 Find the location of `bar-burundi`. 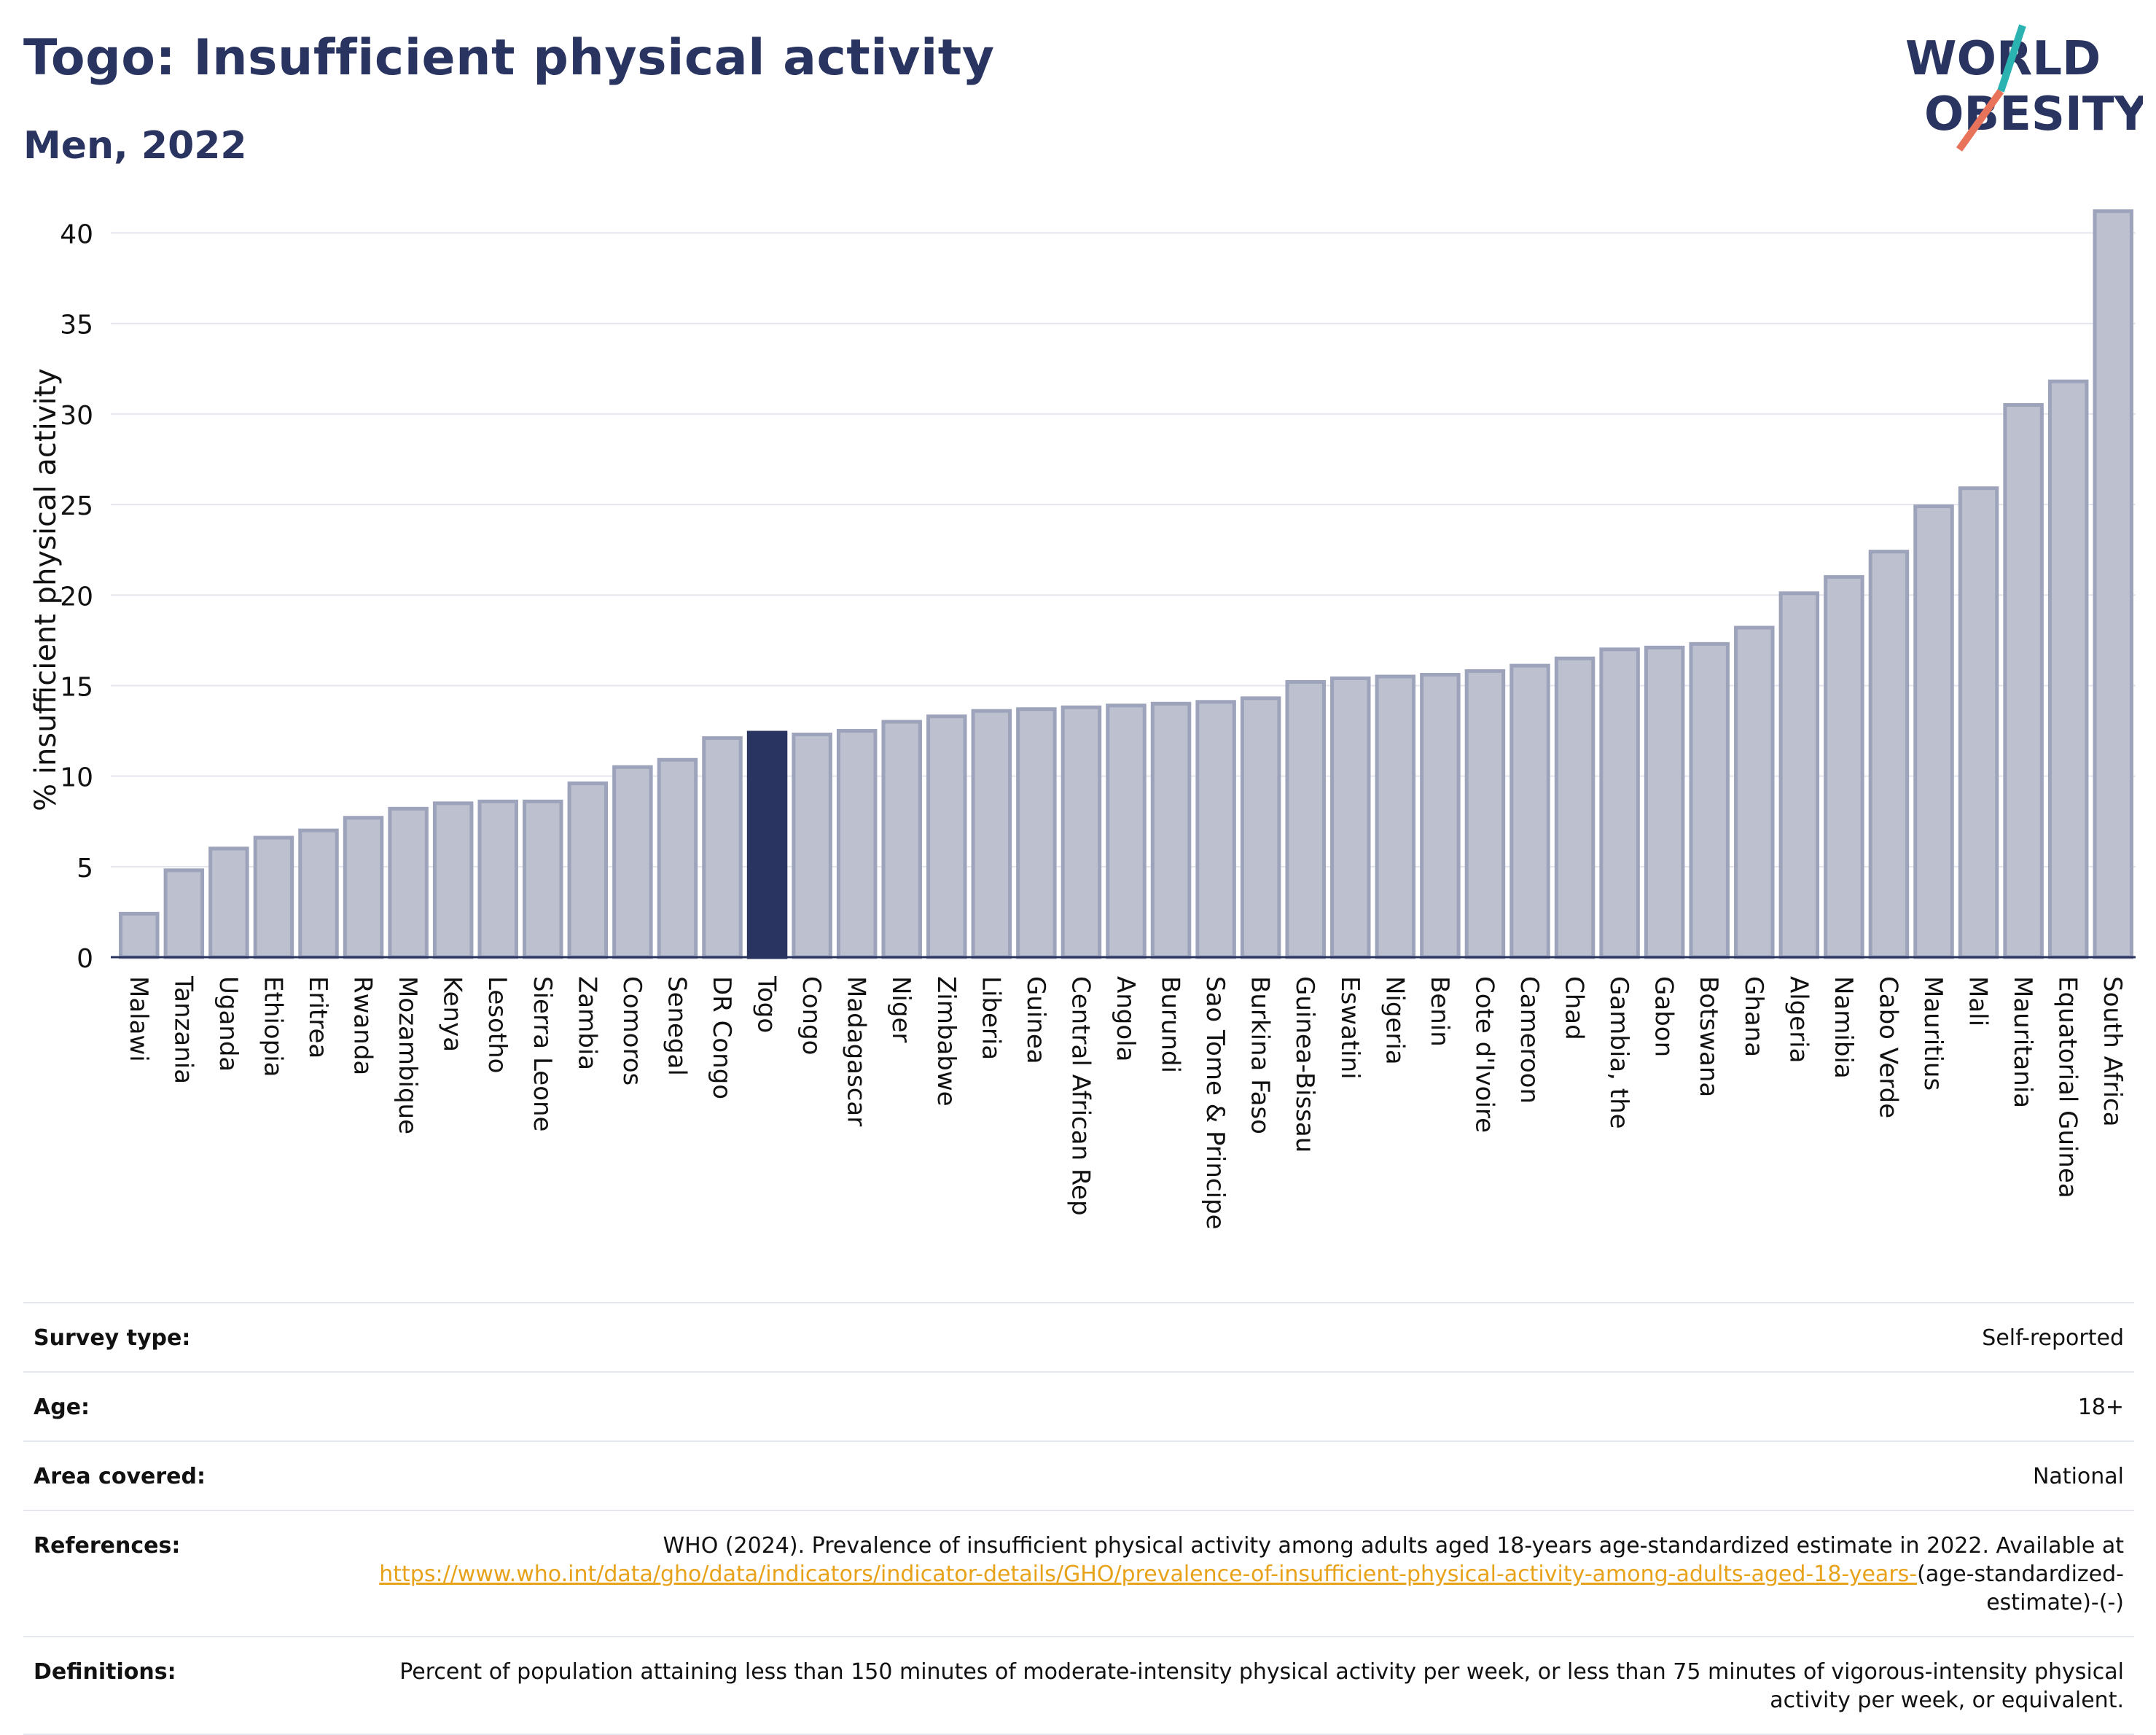

bar-burundi is located at coordinates (1171, 830).